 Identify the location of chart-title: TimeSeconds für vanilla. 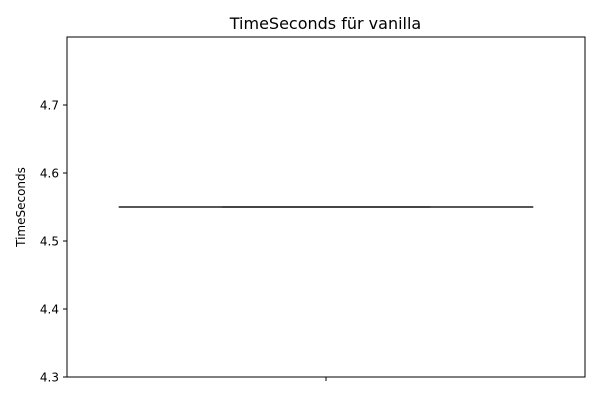
(325, 23).